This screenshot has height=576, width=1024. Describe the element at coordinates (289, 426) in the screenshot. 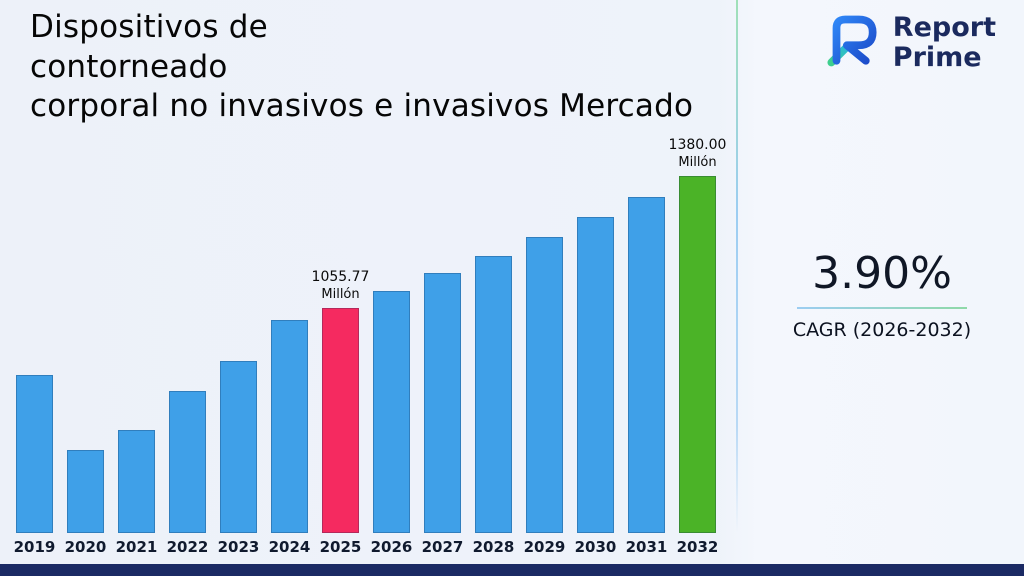

I see `bar-2024` at that location.